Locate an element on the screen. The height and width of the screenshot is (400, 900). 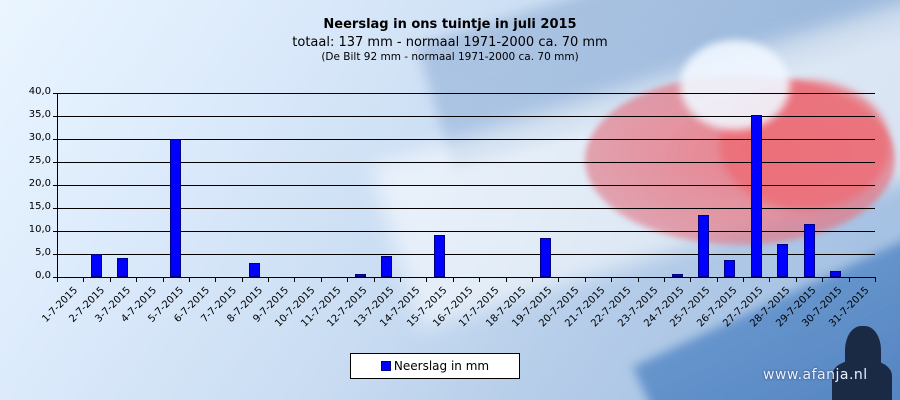
y-tick-label: 30,0 is located at coordinates (39, 137).